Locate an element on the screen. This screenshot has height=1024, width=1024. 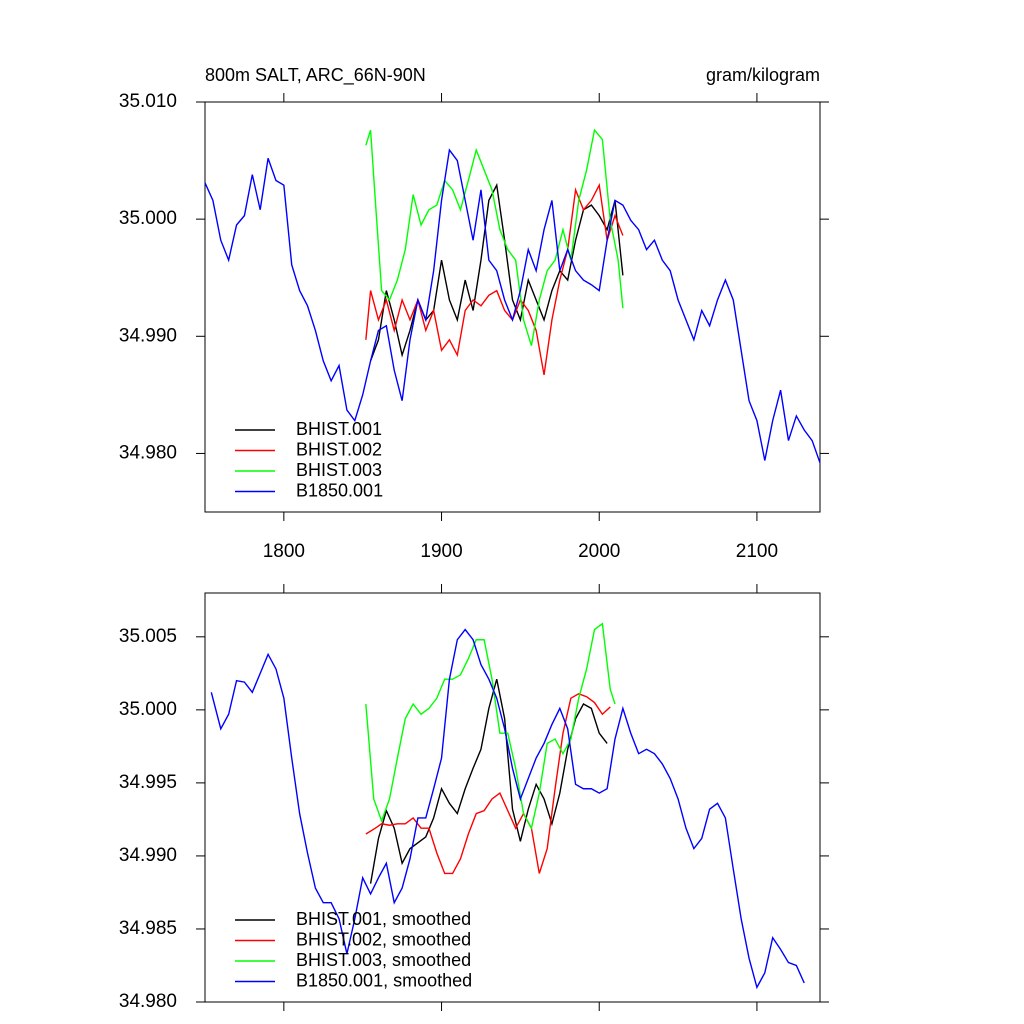
legend-label: BHIST.003, smoothed is located at coordinates (383, 960).